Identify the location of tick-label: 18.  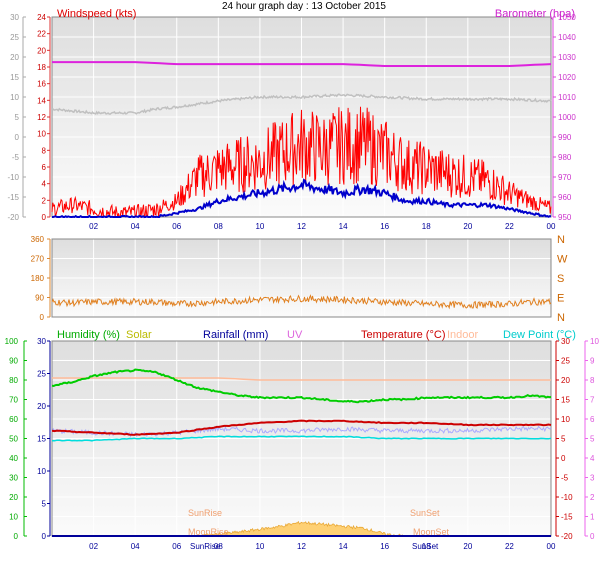
(41, 67).